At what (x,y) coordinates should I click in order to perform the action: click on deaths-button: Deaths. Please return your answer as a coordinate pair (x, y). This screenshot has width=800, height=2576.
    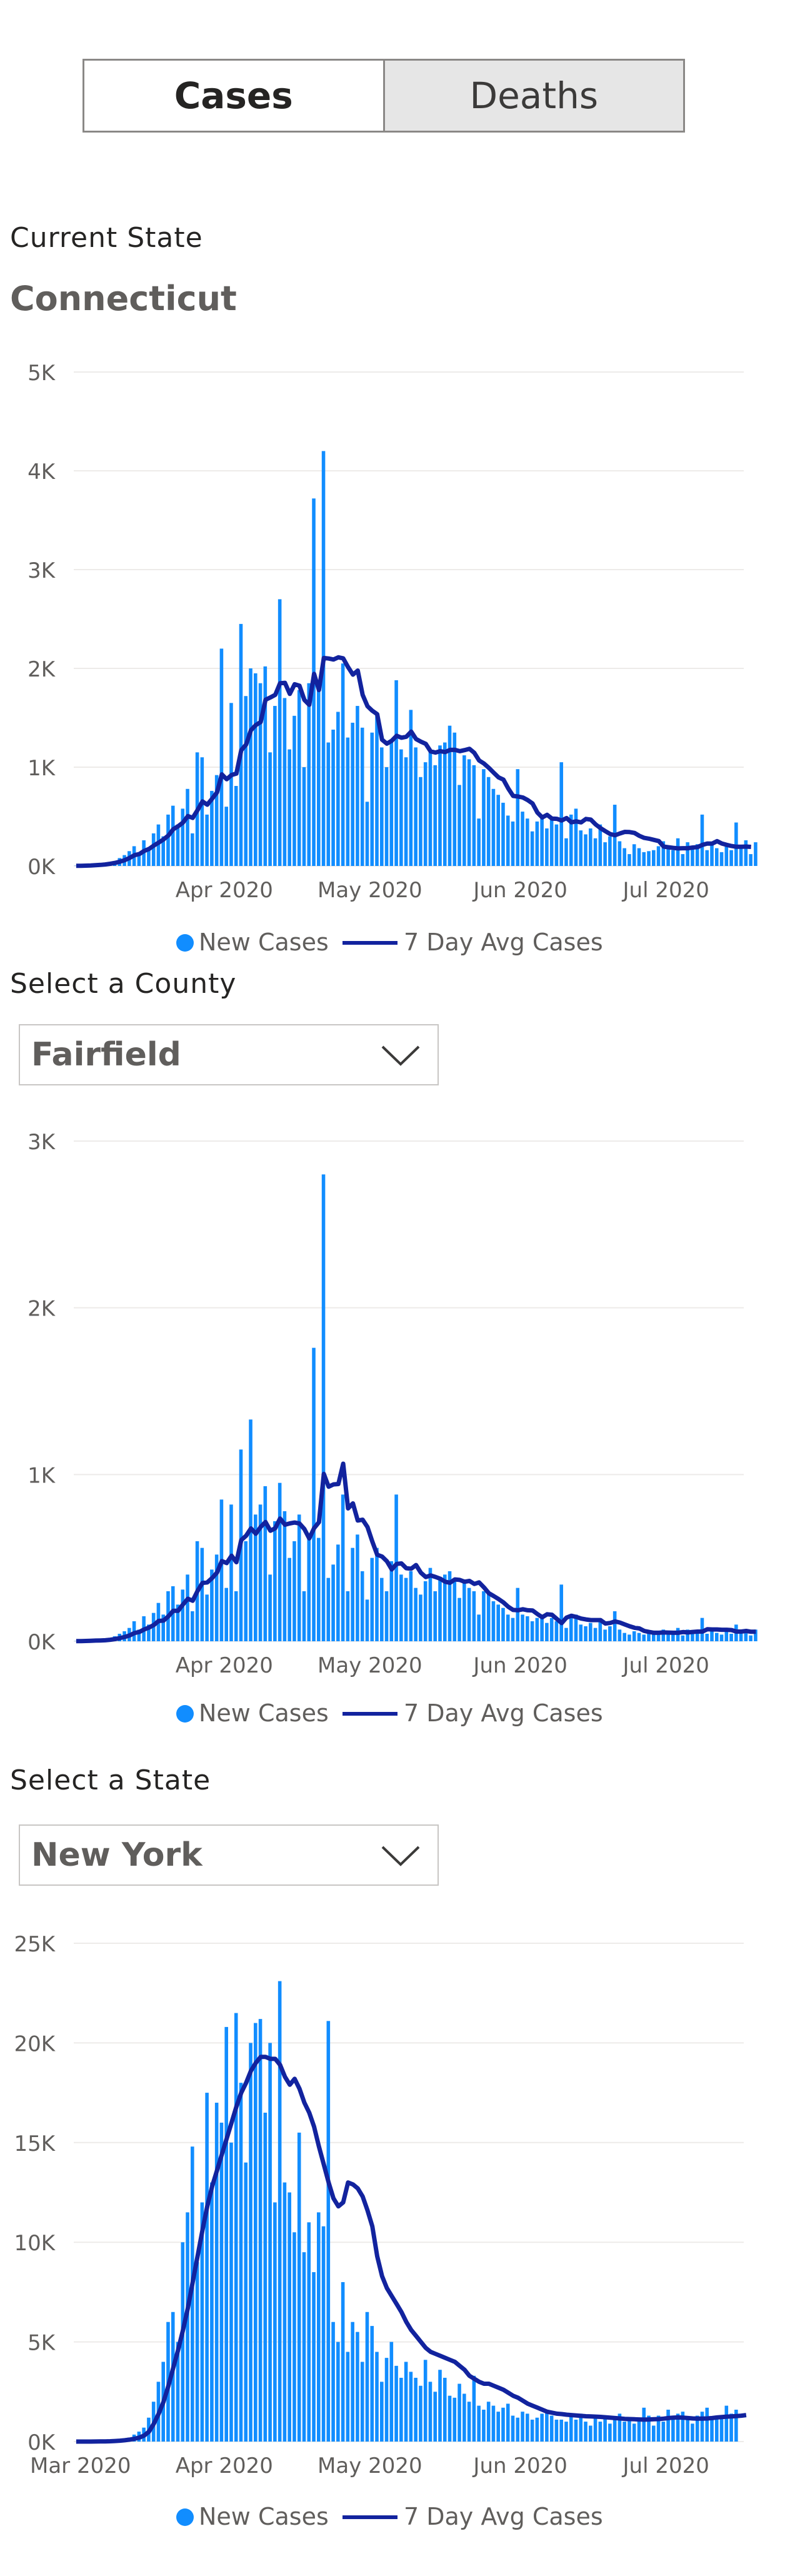
    Looking at the image, I should click on (532, 96).